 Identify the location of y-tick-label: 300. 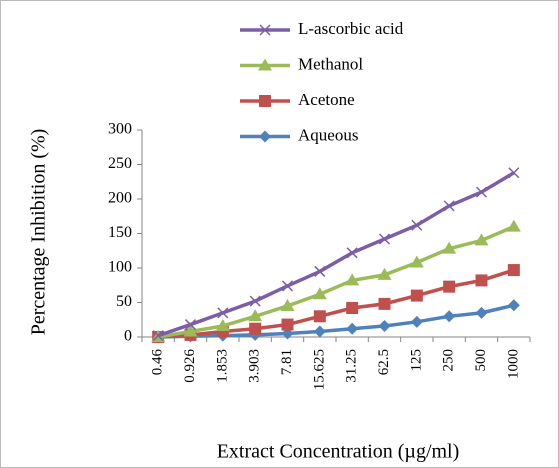
(120, 129).